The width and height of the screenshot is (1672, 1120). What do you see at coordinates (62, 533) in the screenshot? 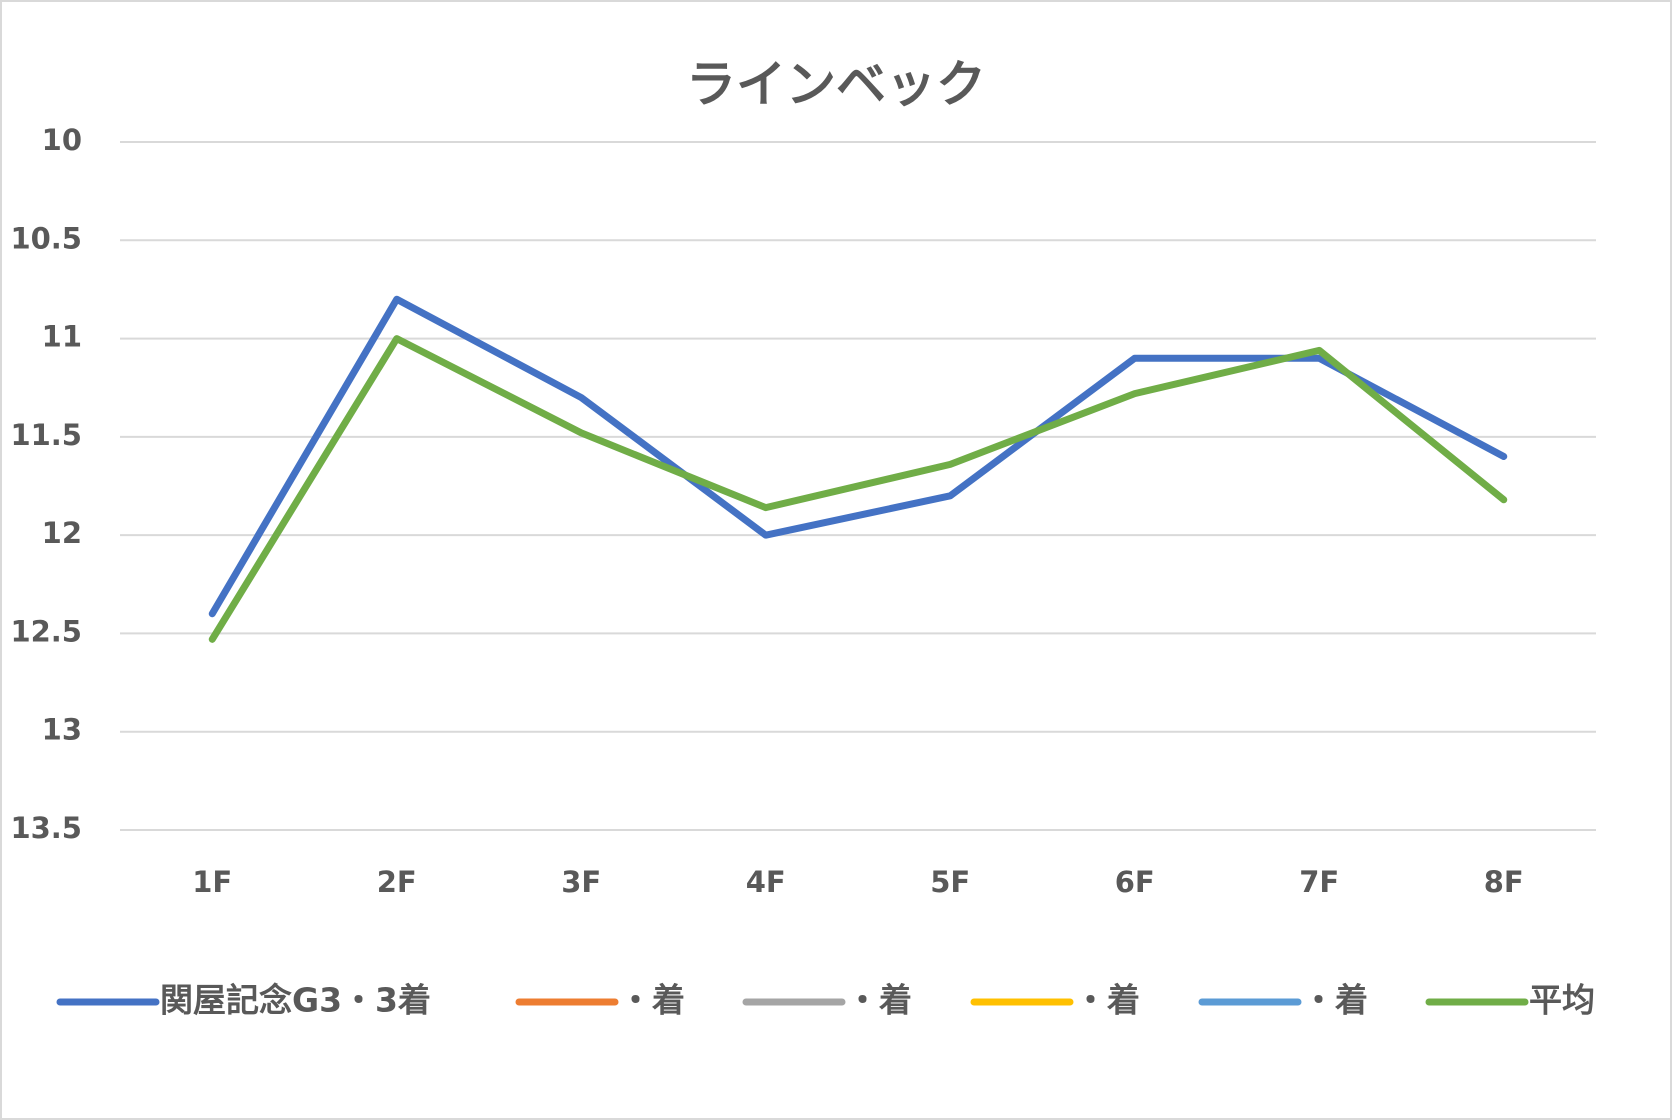
I see `y-tick-label: 12` at bounding box center [62, 533].